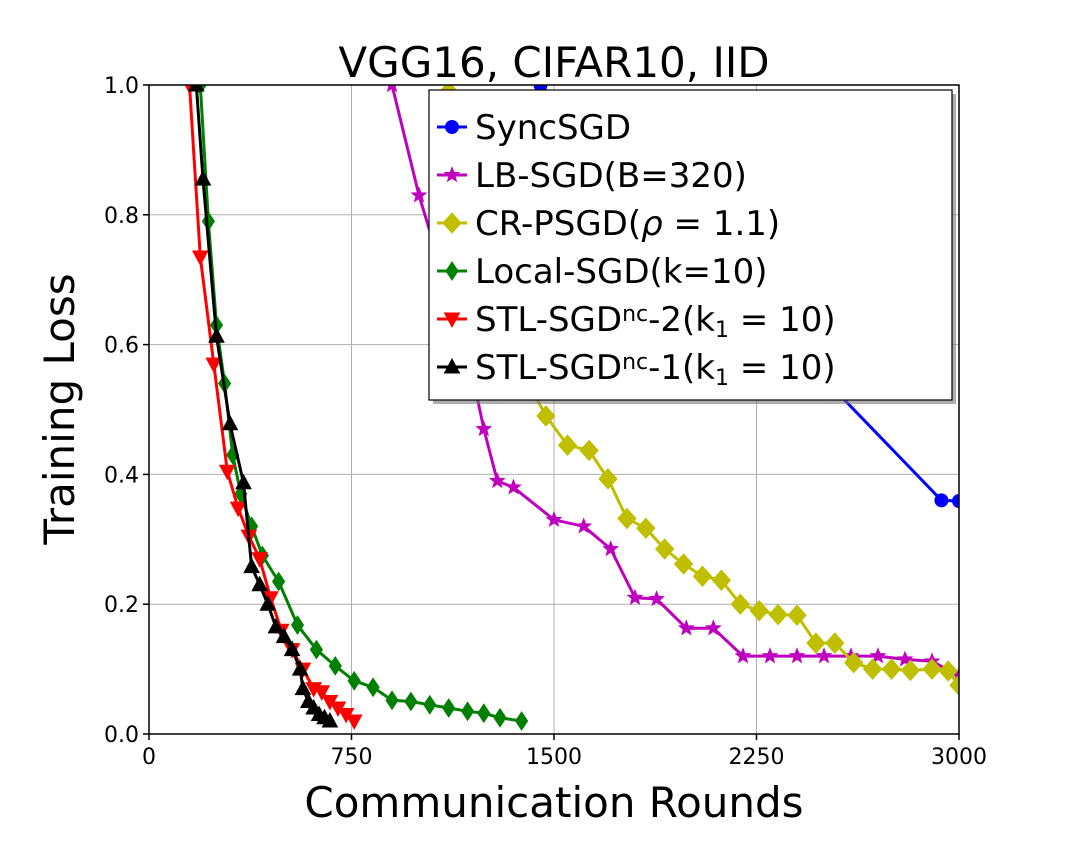 The image size is (1066, 853). Describe the element at coordinates (757, 757) in the screenshot. I see `x-tick-label: 2250` at that location.